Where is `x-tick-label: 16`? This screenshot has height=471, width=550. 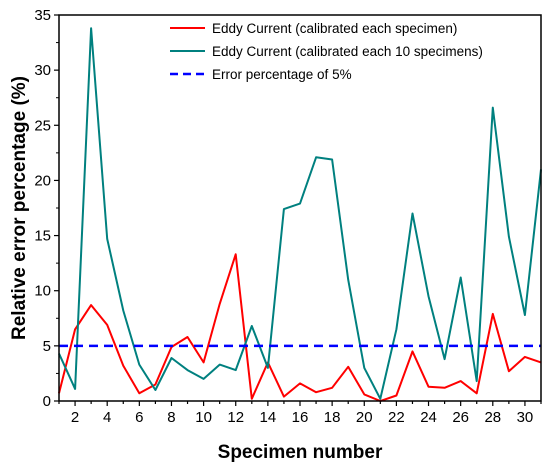 x-tick-label: 16 is located at coordinates (300, 417).